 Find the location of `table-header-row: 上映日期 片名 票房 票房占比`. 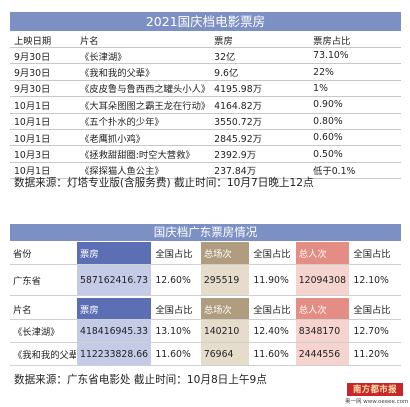

table-header-row: 上映日期 片名 票房 票房占比 is located at coordinates (205, 40).